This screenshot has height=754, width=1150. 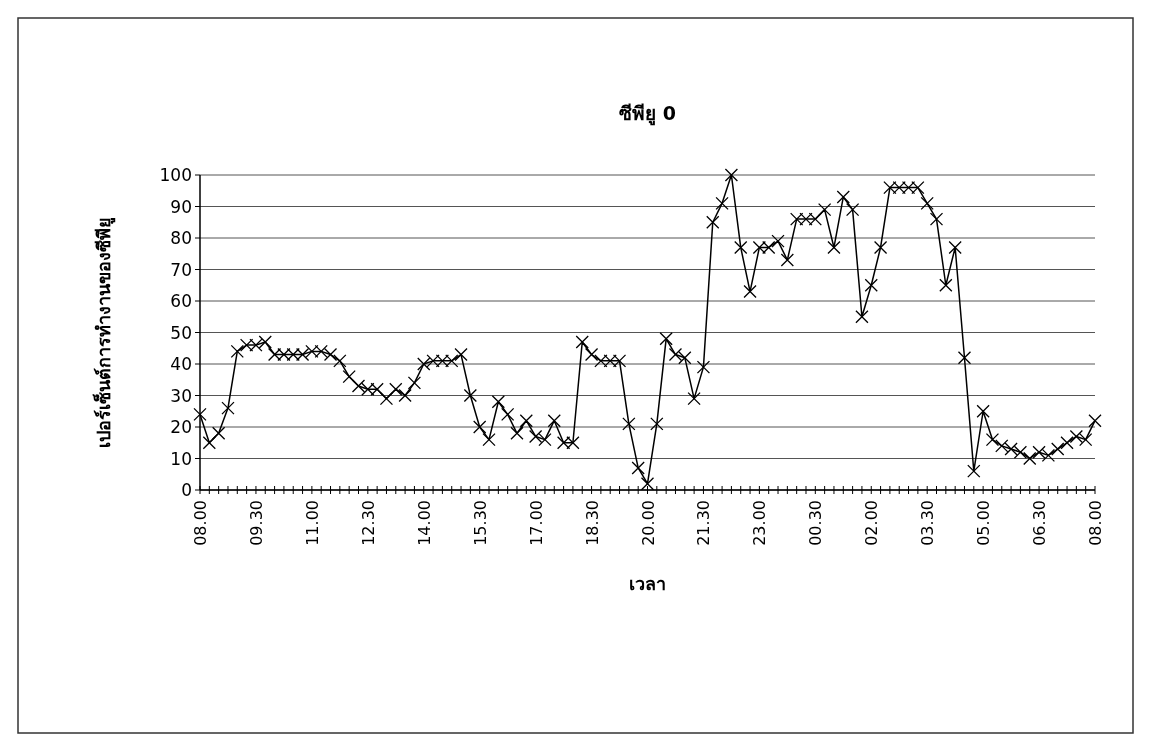 I want to click on x-tick-label: 20.00, so click(x=648, y=523).